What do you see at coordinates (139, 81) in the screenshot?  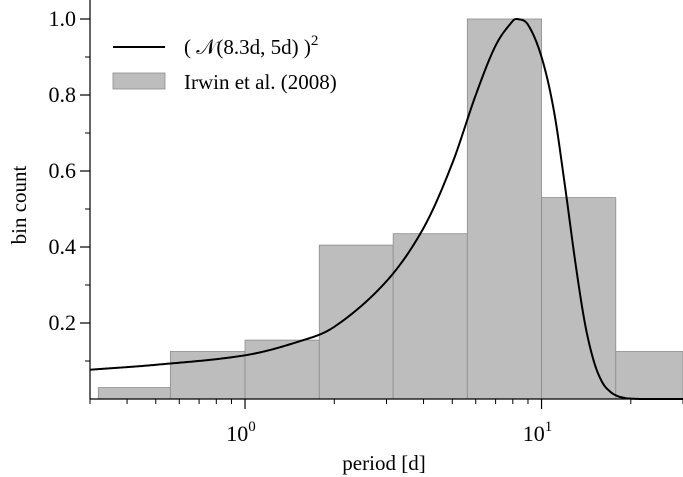 I see `legend-histogram-swatch` at bounding box center [139, 81].